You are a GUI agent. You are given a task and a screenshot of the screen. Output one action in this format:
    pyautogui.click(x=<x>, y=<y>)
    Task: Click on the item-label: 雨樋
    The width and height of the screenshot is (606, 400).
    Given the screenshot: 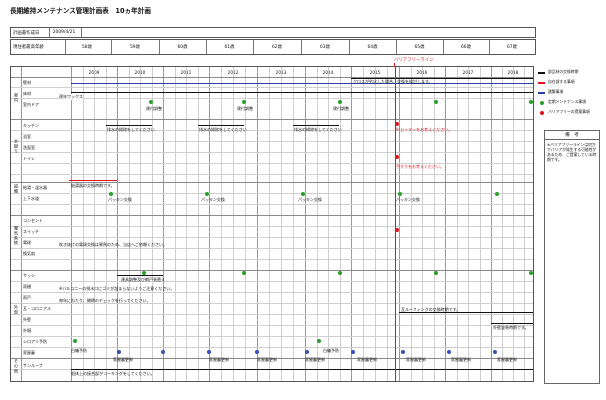 What is the action you would take?
    pyautogui.click(x=27, y=286)
    